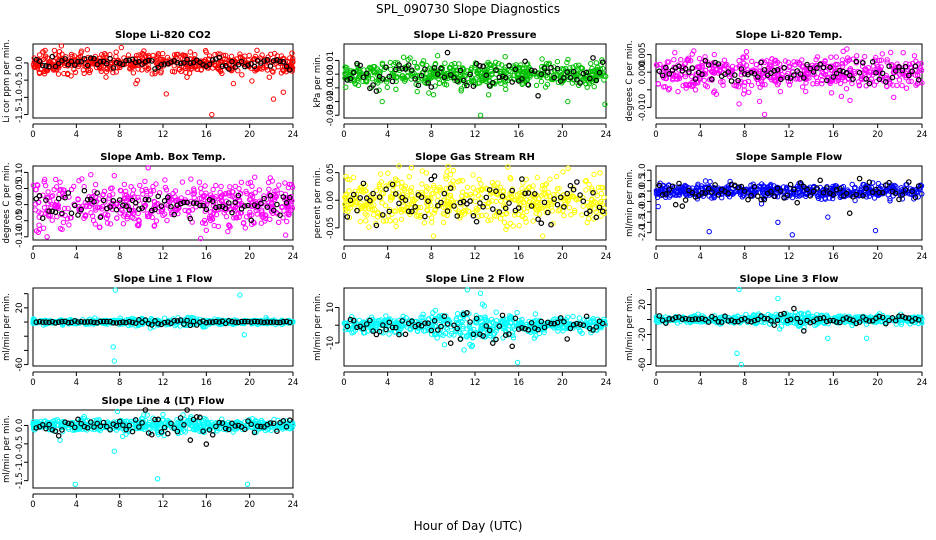 The width and height of the screenshot is (936, 540). Describe the element at coordinates (431, 135) in the screenshot. I see `x-tick-label: 8` at that location.